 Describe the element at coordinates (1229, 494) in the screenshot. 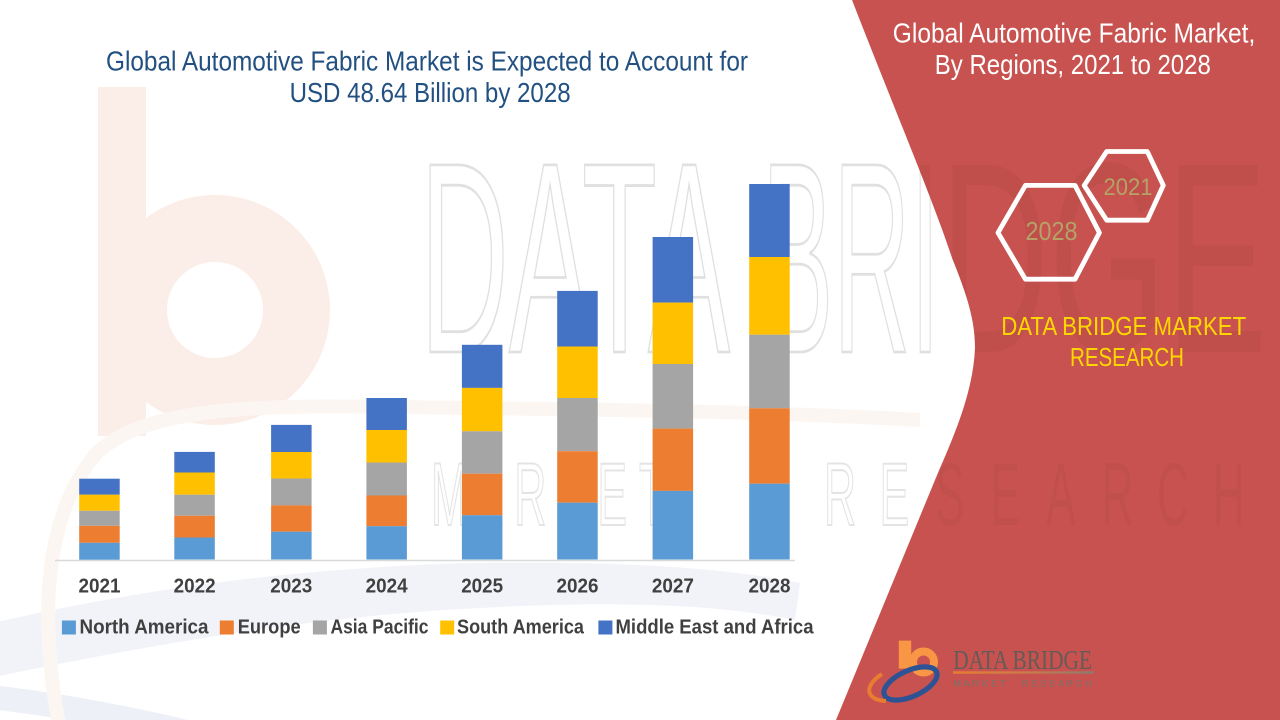

I see `svg-text: H` at that location.